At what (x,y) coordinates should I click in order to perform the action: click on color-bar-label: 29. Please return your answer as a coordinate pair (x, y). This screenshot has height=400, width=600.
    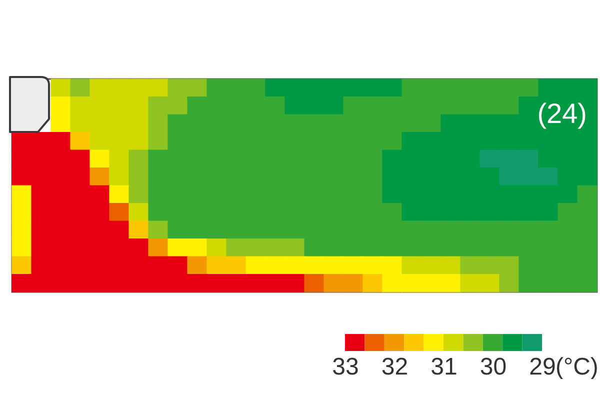
    Looking at the image, I should click on (542, 367).